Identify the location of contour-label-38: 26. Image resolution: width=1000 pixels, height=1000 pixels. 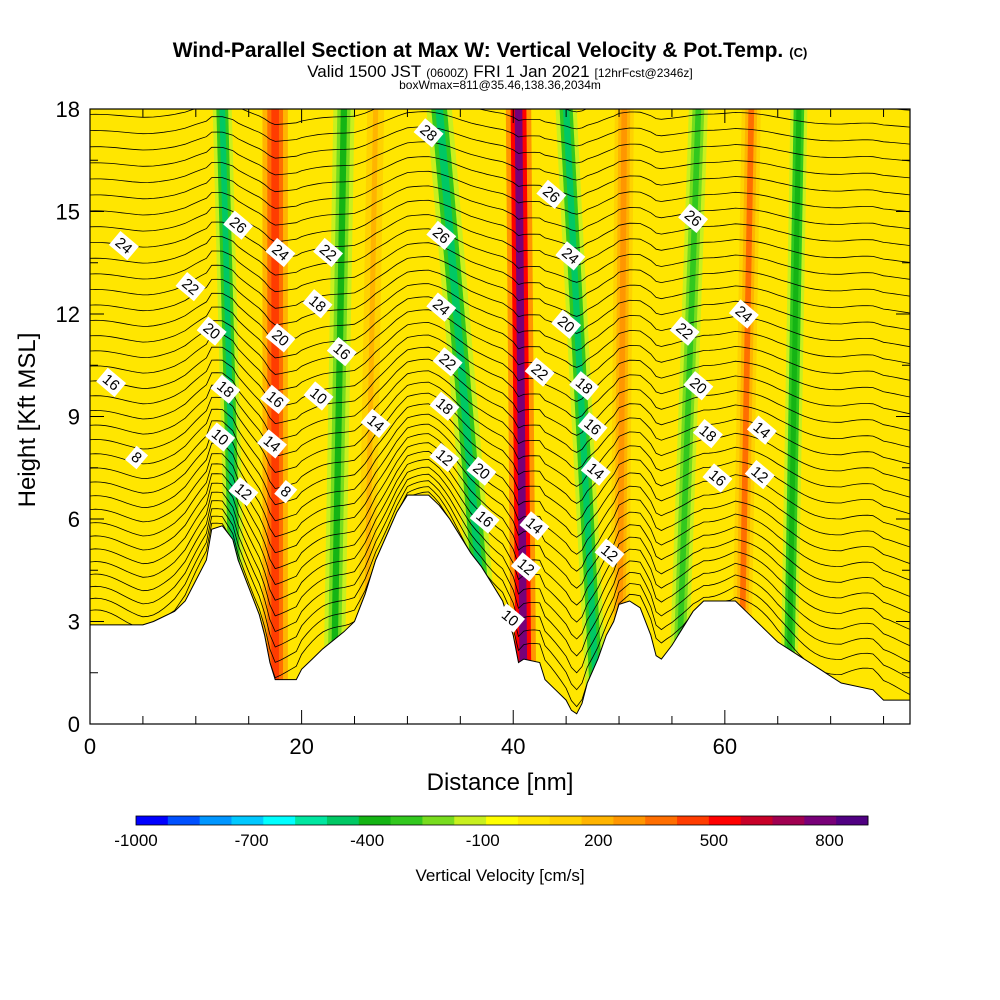
(693, 218).